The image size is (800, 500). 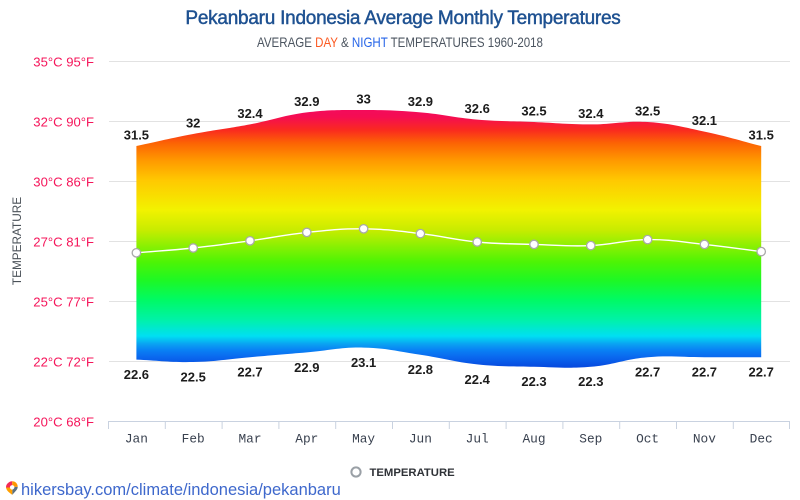 I want to click on svg-text: 20°C 68°F, so click(x=63, y=422).